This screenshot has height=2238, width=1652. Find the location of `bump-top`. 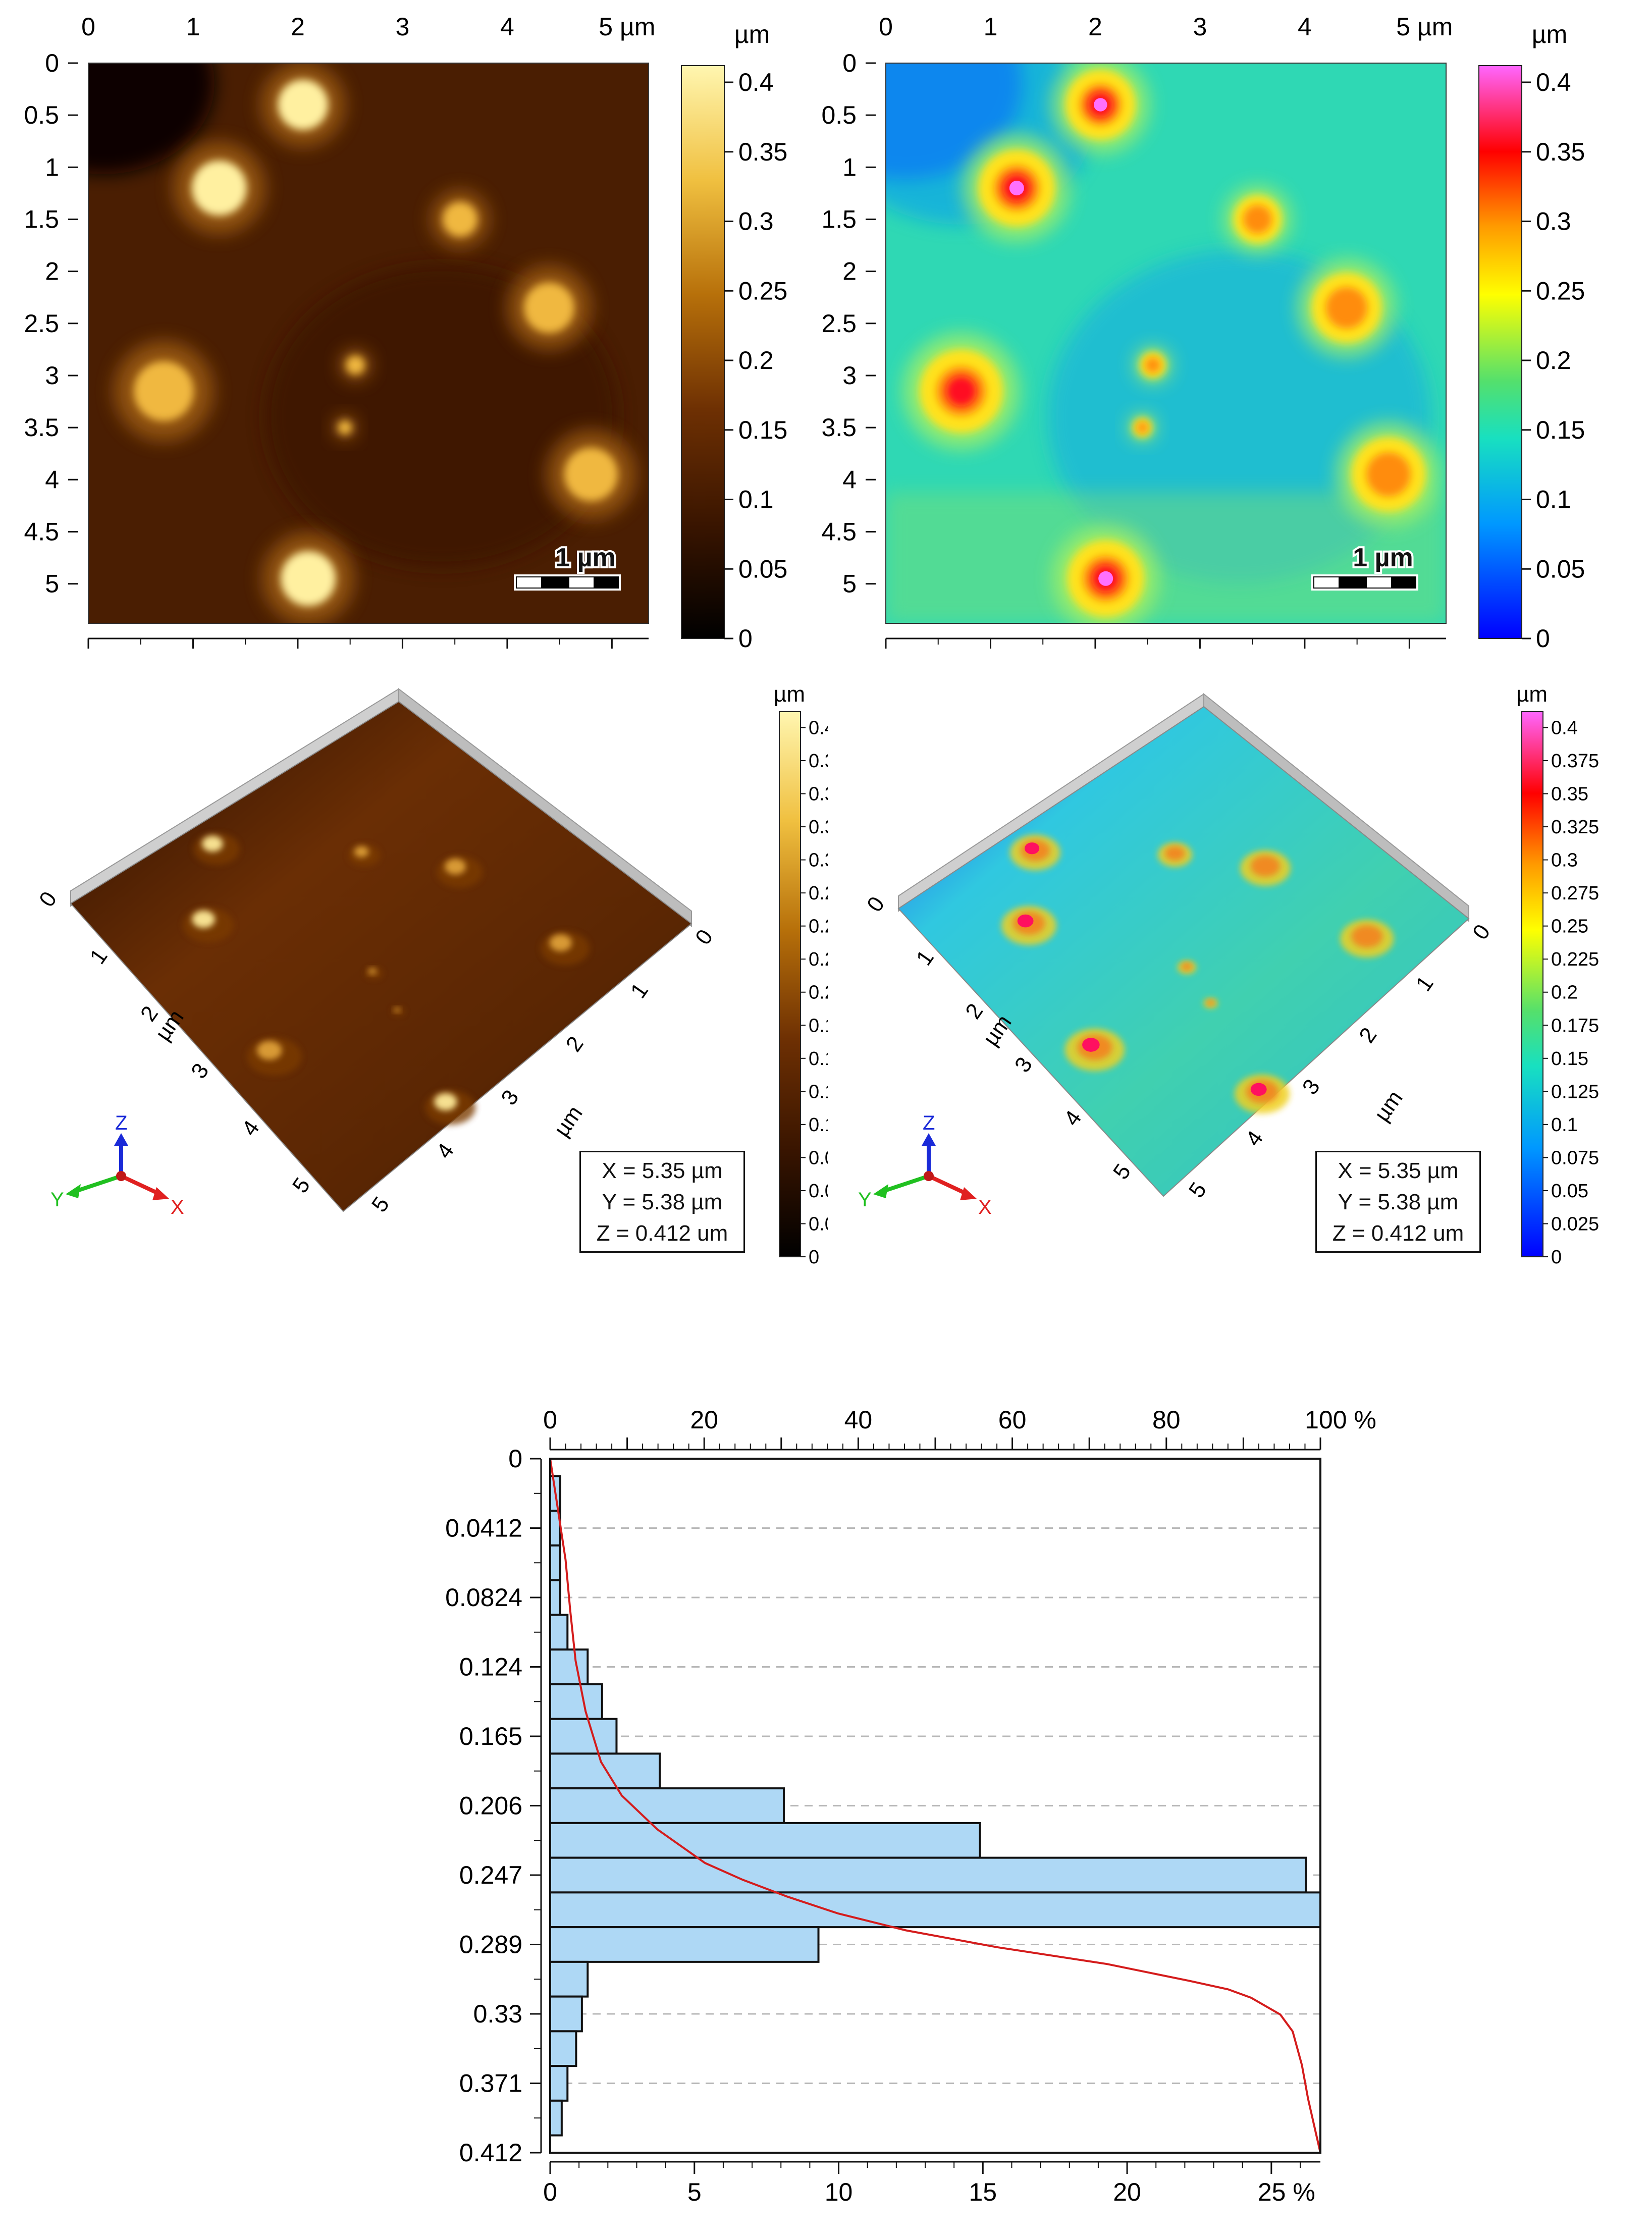

bump-top is located at coordinates (1016, 188).